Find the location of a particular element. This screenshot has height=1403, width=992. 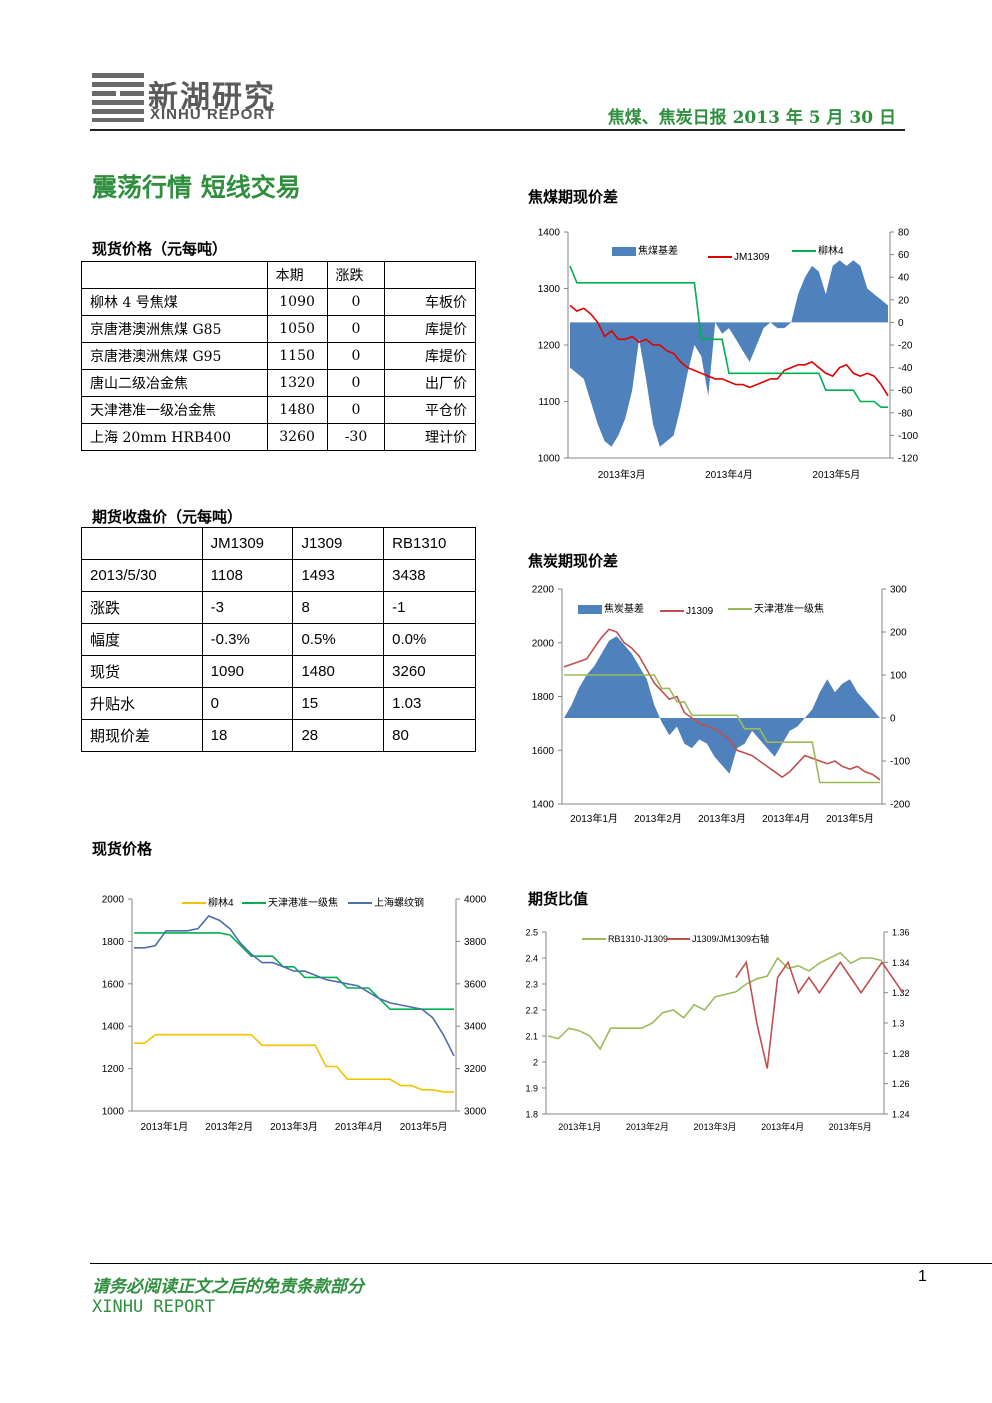

logo-english-text: XINHU REPORT is located at coordinates (213, 114).